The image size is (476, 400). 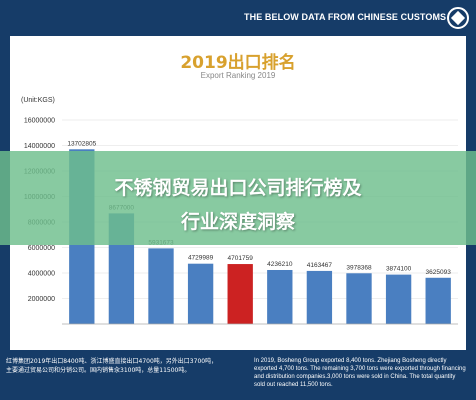 I want to click on header-bar, so click(x=238, y=18).